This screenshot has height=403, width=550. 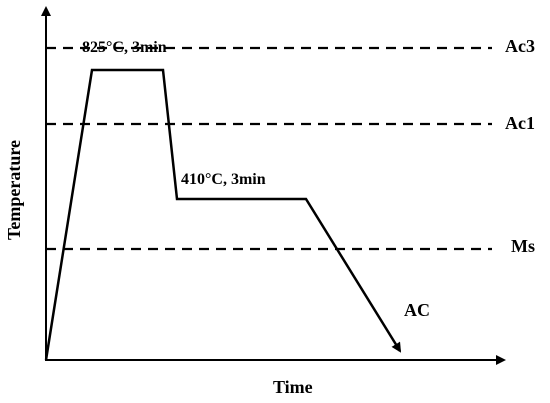 I want to click on level-label: Ms, so click(x=523, y=246).